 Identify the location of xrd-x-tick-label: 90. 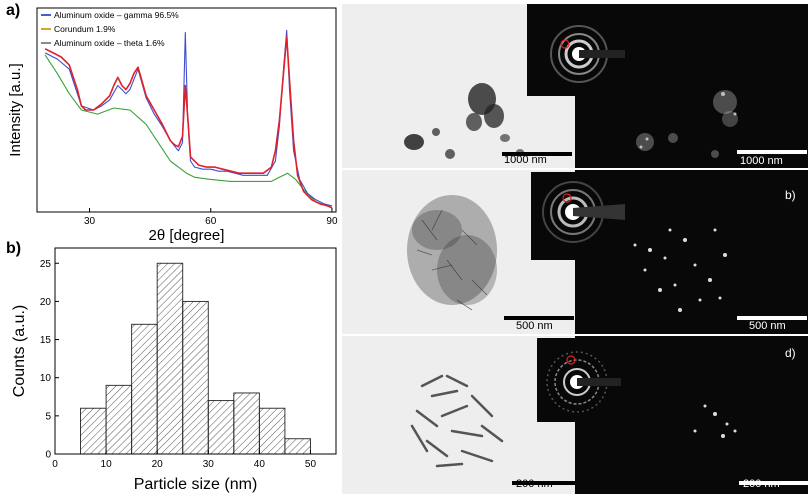
(332, 221).